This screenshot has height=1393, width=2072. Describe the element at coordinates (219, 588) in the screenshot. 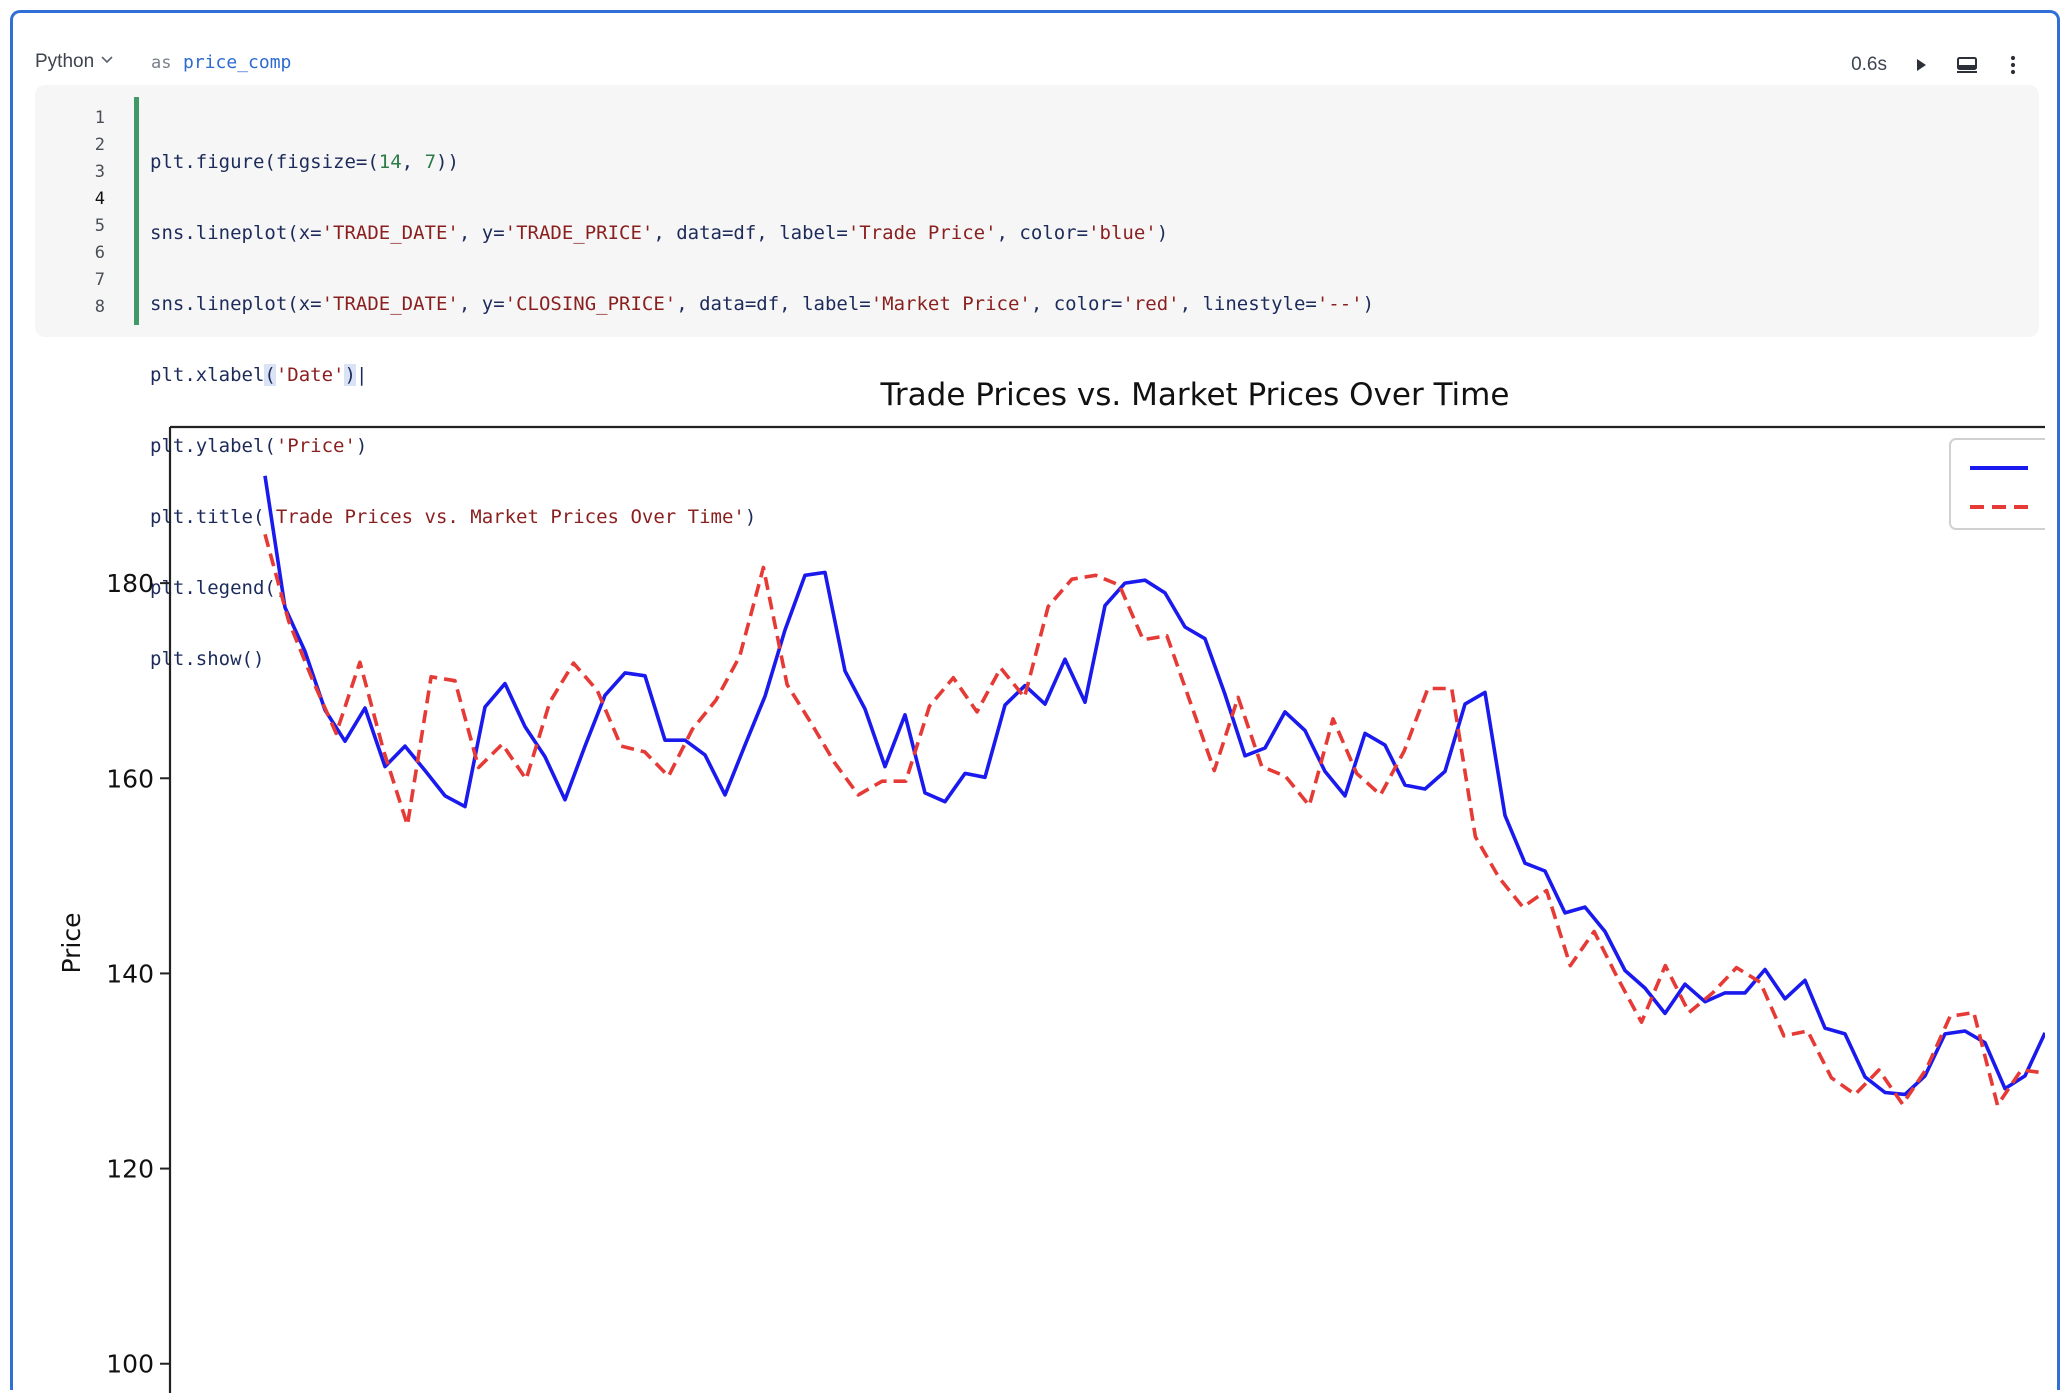

I see `code-line-7: plt.legend()` at that location.